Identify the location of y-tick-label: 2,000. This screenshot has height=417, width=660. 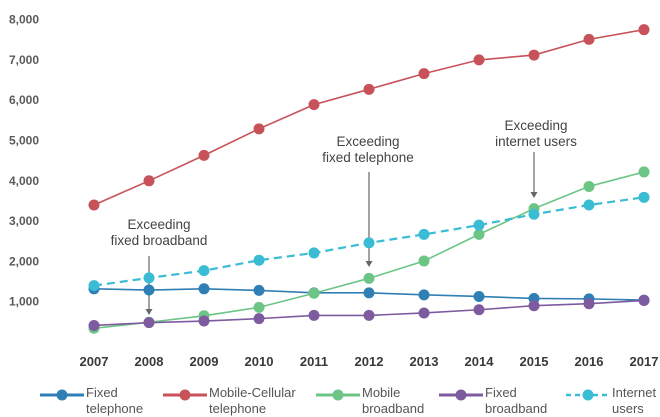
(24, 261).